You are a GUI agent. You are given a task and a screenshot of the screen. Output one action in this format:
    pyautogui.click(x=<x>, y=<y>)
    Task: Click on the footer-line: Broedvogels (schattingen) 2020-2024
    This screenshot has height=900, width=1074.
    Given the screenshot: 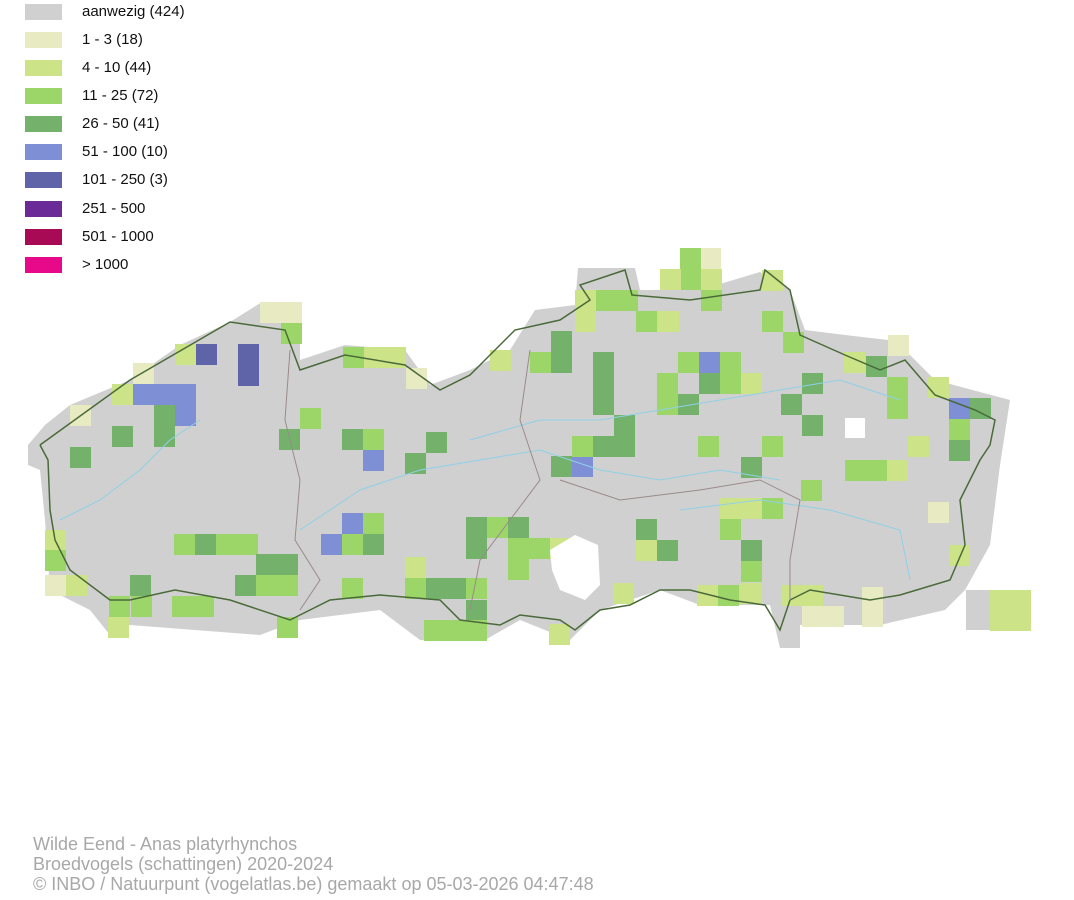 What is the action you would take?
    pyautogui.click(x=183, y=864)
    